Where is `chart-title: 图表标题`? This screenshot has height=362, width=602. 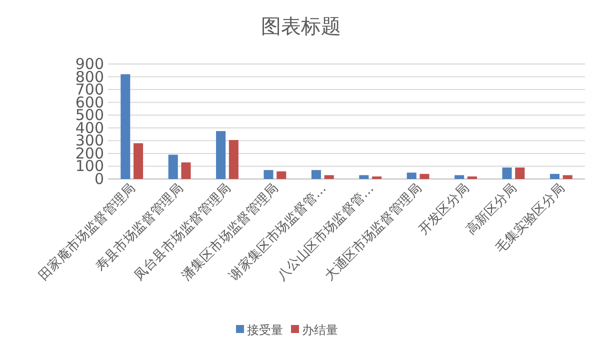 chart-title: 图表标题 is located at coordinates (301, 26).